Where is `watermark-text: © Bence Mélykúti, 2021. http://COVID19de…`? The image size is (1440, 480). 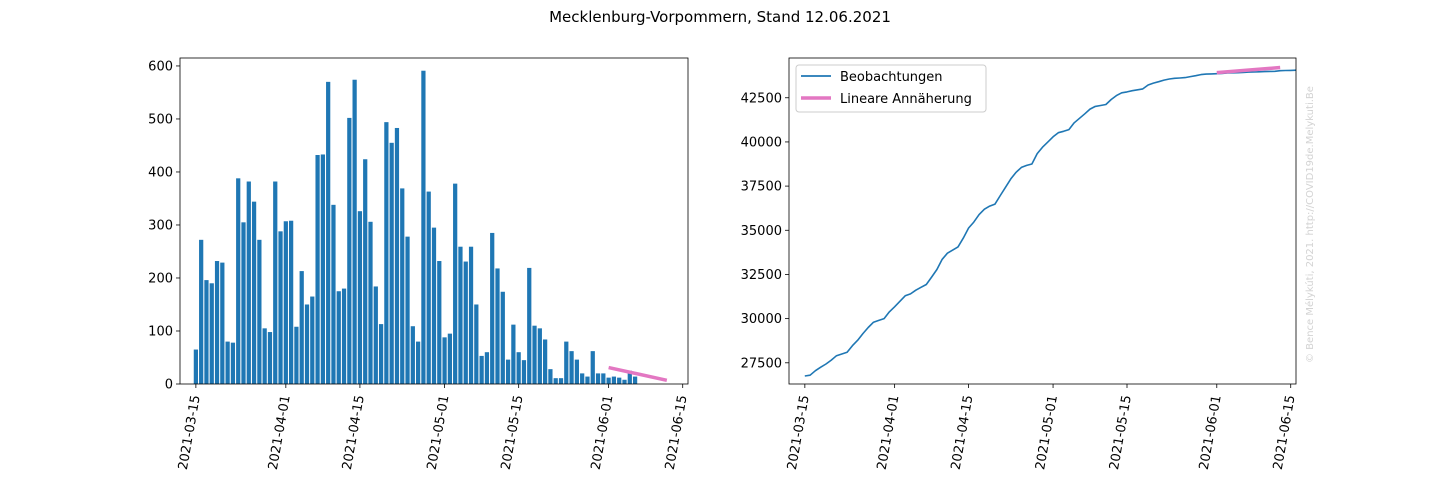 watermark-text: © Bence Mélykúti, 2021. http://COVID19de… is located at coordinates (1310, 224).